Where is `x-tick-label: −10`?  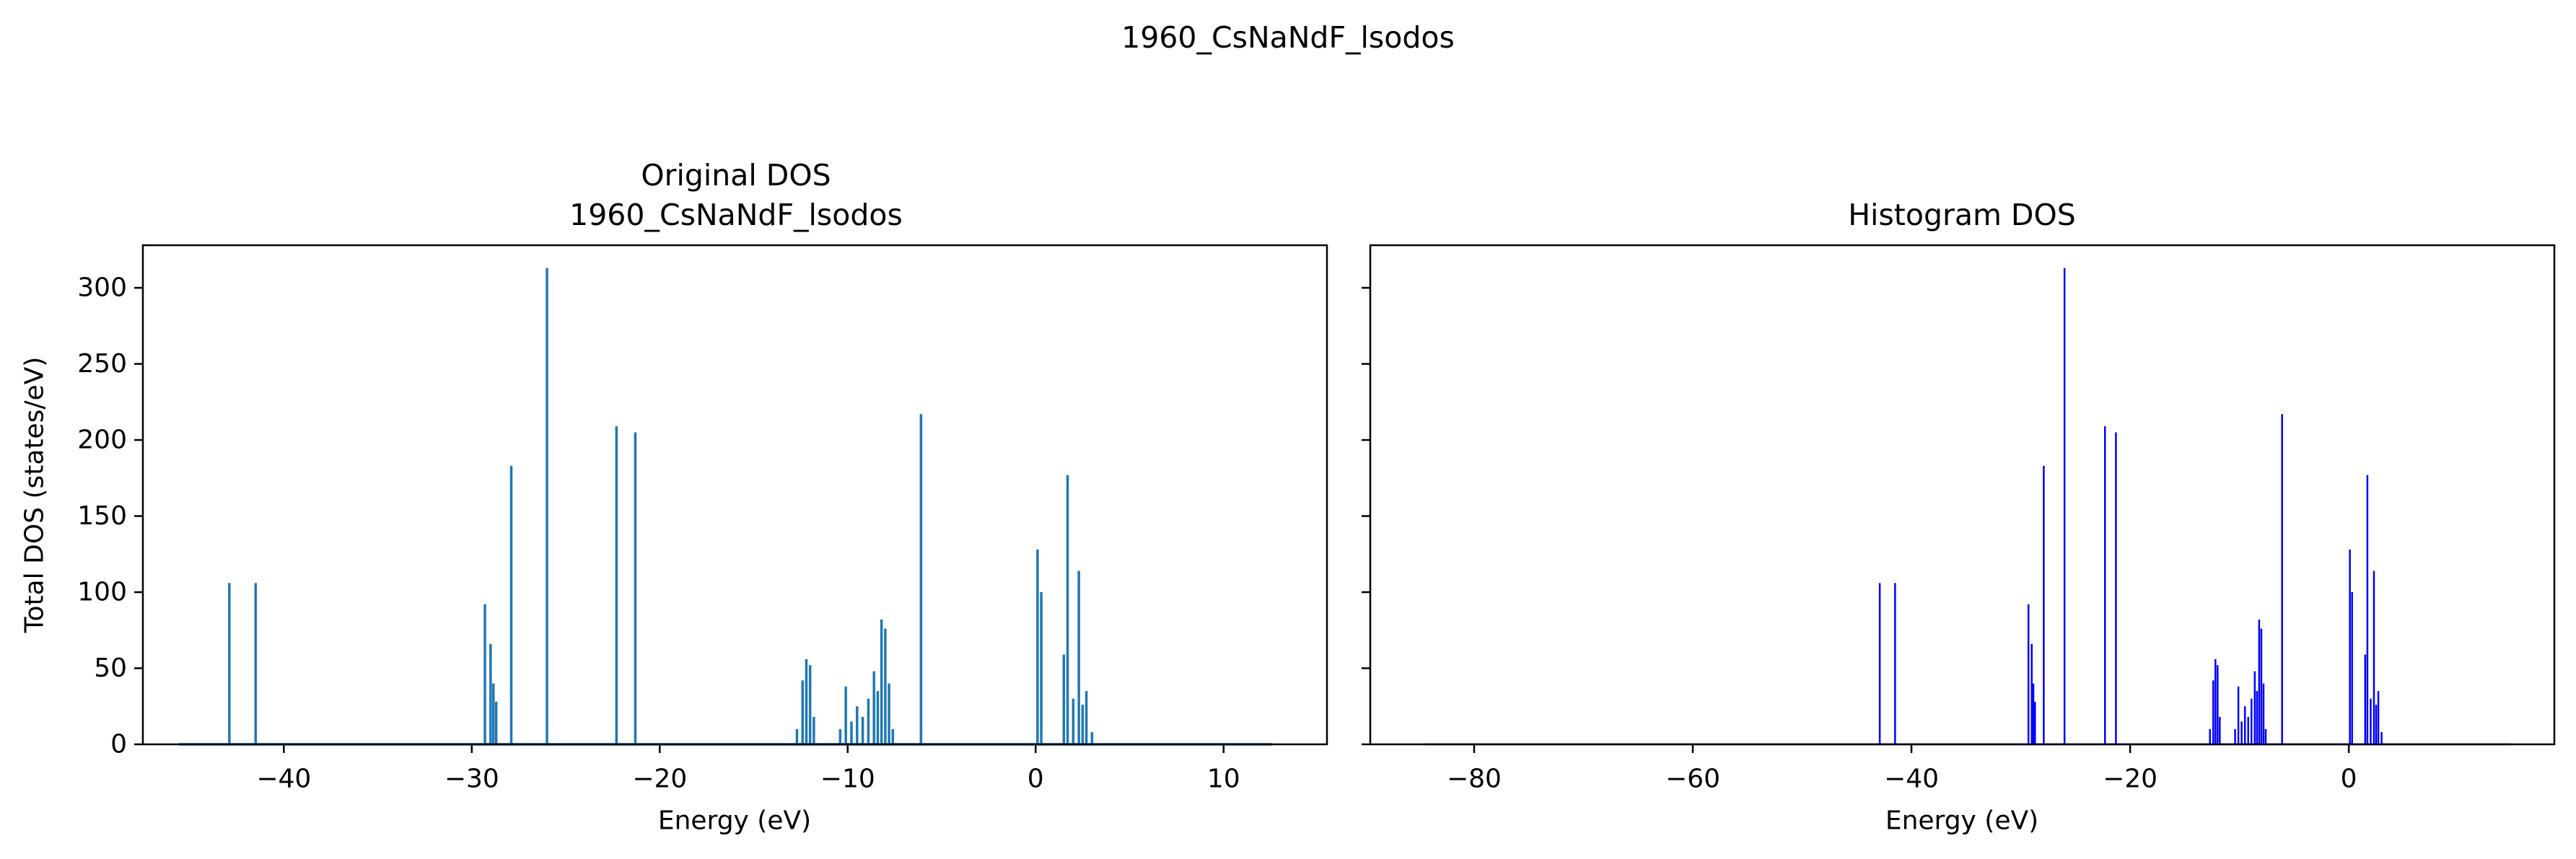
x-tick-label: −10 is located at coordinates (848, 779).